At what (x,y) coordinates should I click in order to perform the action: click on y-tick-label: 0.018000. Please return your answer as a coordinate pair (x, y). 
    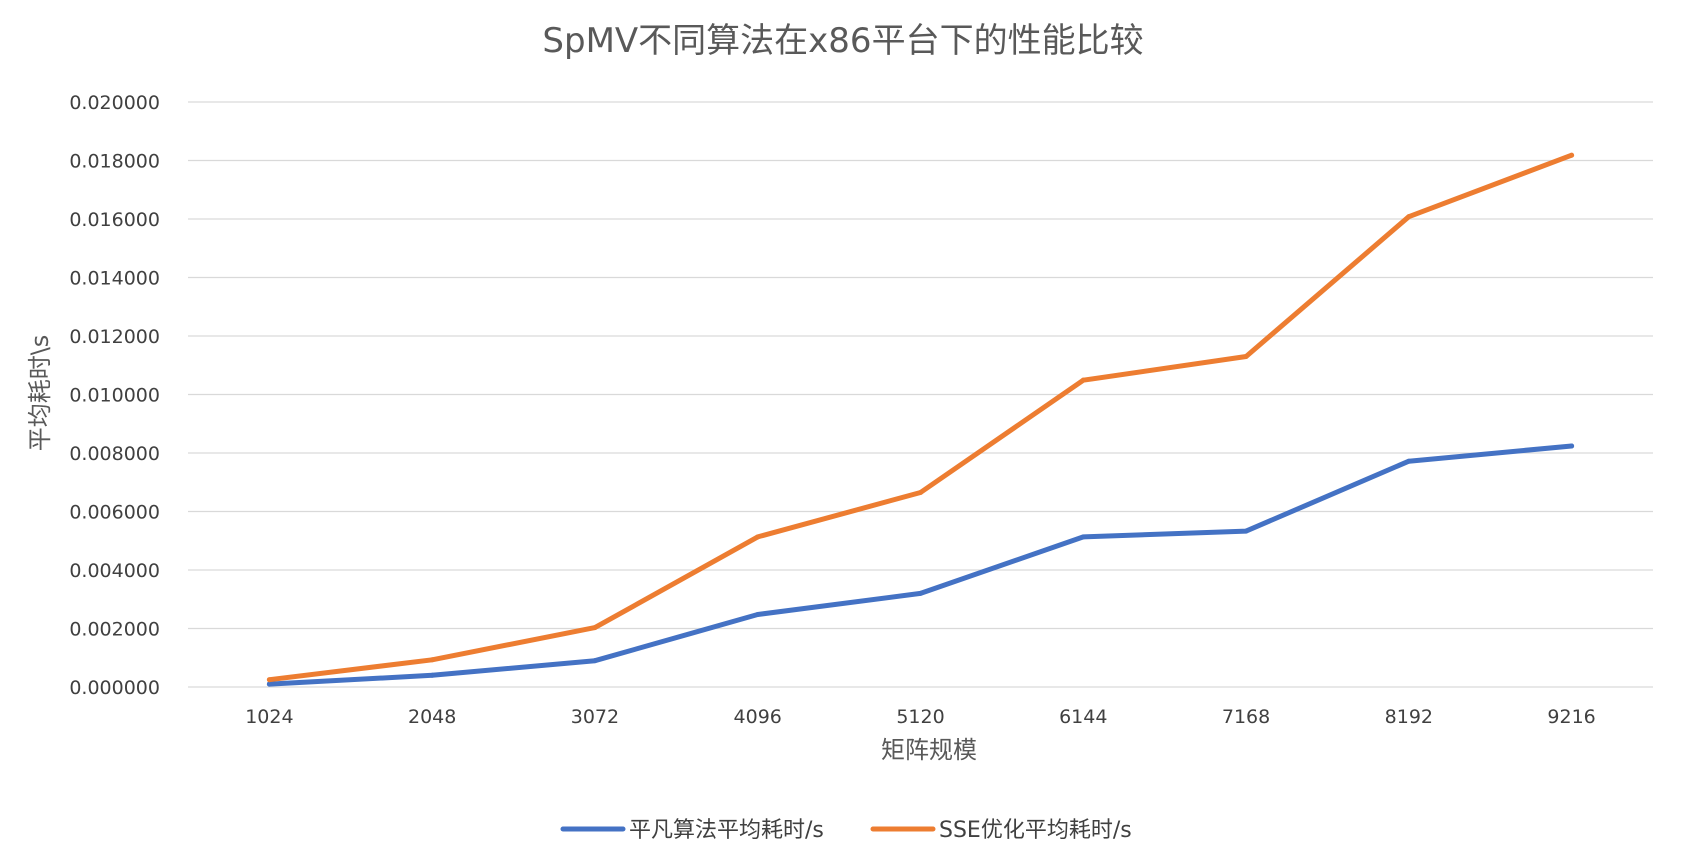
    Looking at the image, I should click on (114, 162).